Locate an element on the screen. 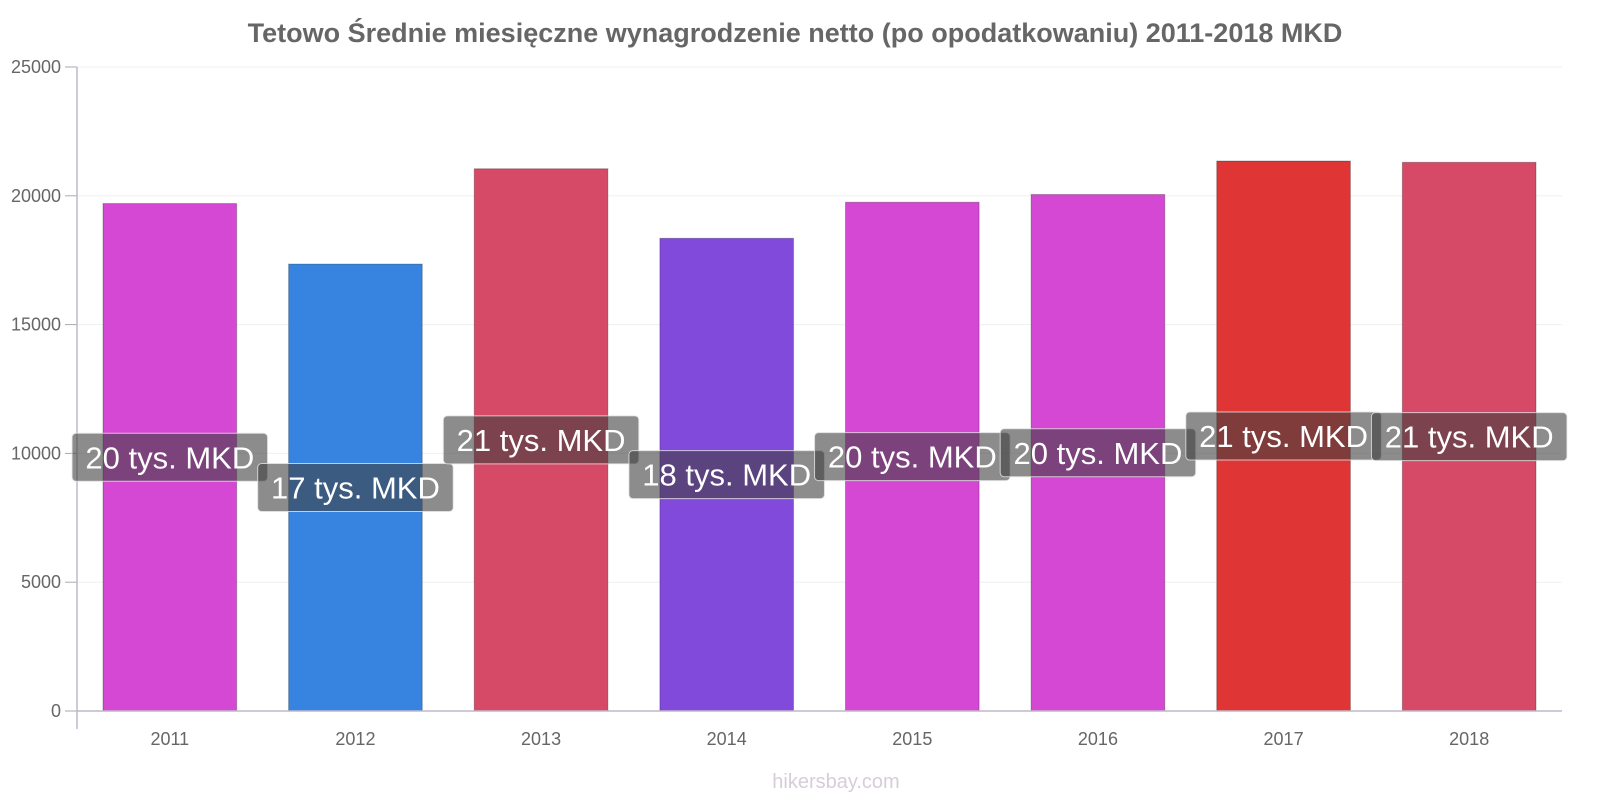 This screenshot has height=800, width=1600. y-tick-label: 5000 is located at coordinates (41, 582).